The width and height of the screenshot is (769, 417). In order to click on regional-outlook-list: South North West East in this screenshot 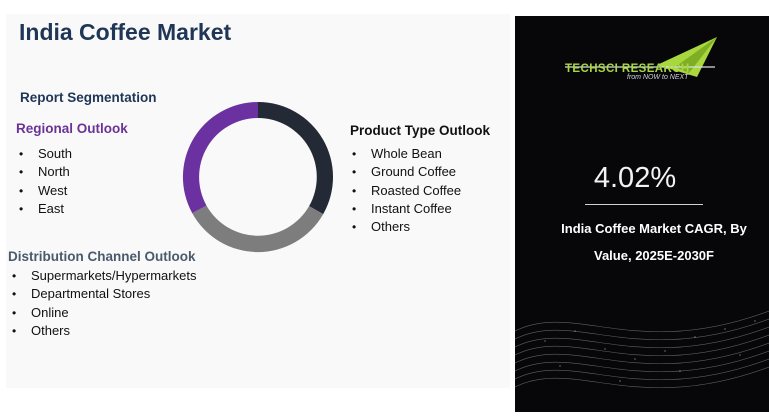, I will do `click(45, 181)`.